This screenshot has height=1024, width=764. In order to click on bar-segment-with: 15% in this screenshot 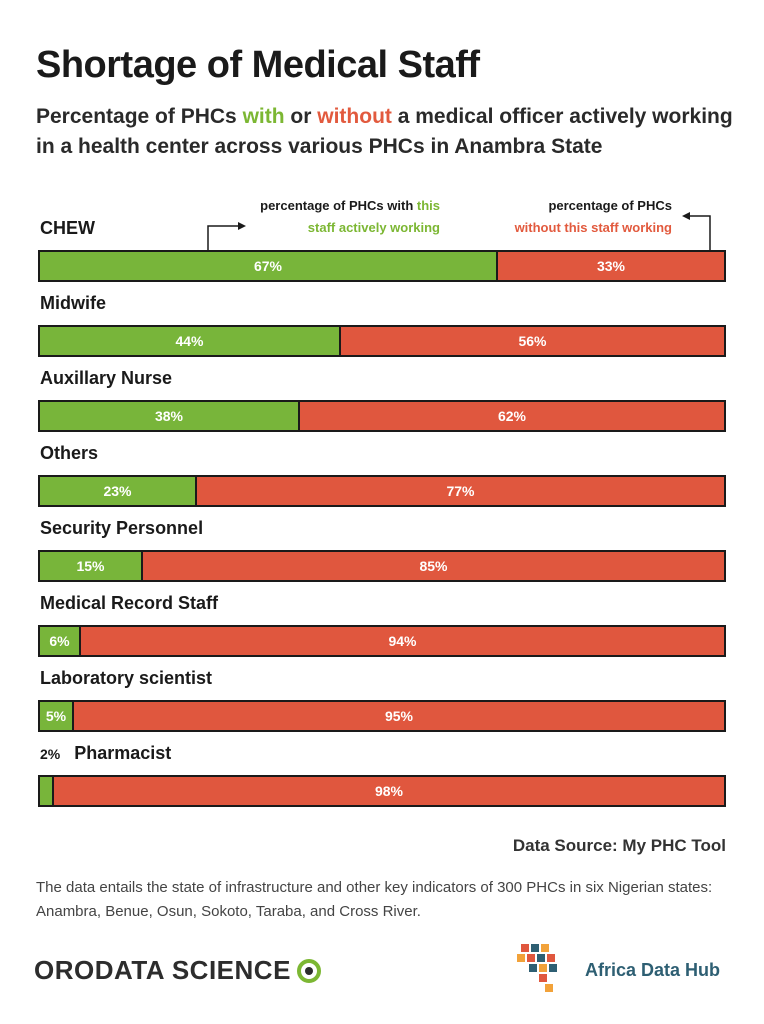, I will do `click(91, 566)`.